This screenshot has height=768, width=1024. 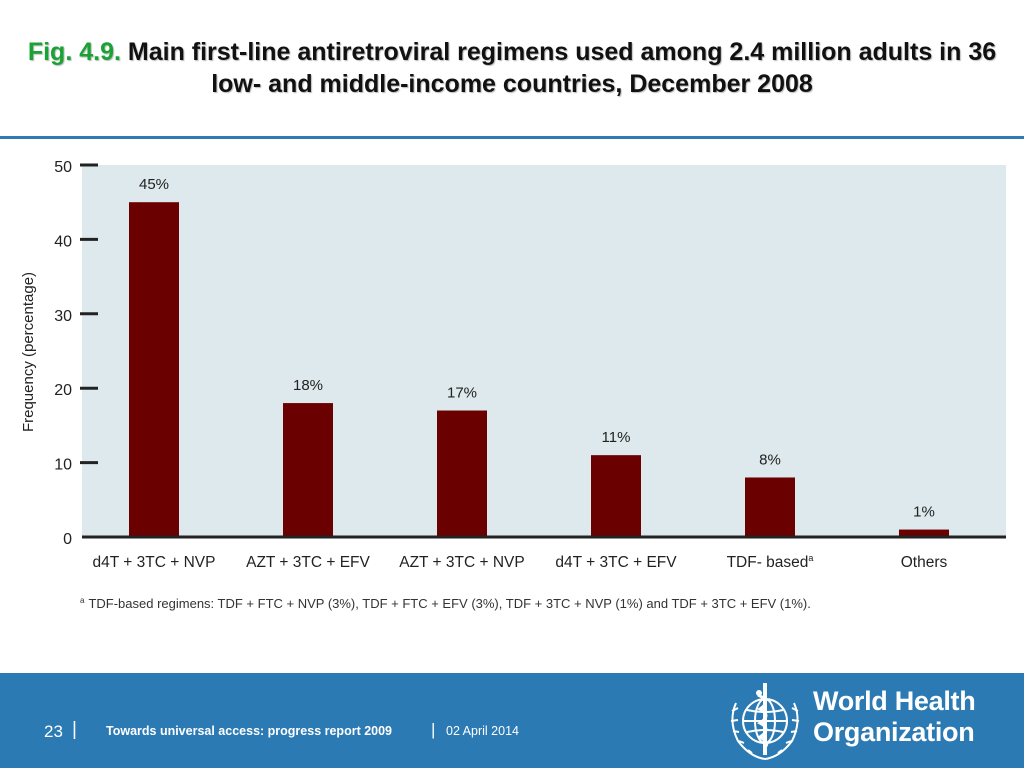 What do you see at coordinates (770, 562) in the screenshot?
I see `x-tick-label: TDF- baseda` at bounding box center [770, 562].